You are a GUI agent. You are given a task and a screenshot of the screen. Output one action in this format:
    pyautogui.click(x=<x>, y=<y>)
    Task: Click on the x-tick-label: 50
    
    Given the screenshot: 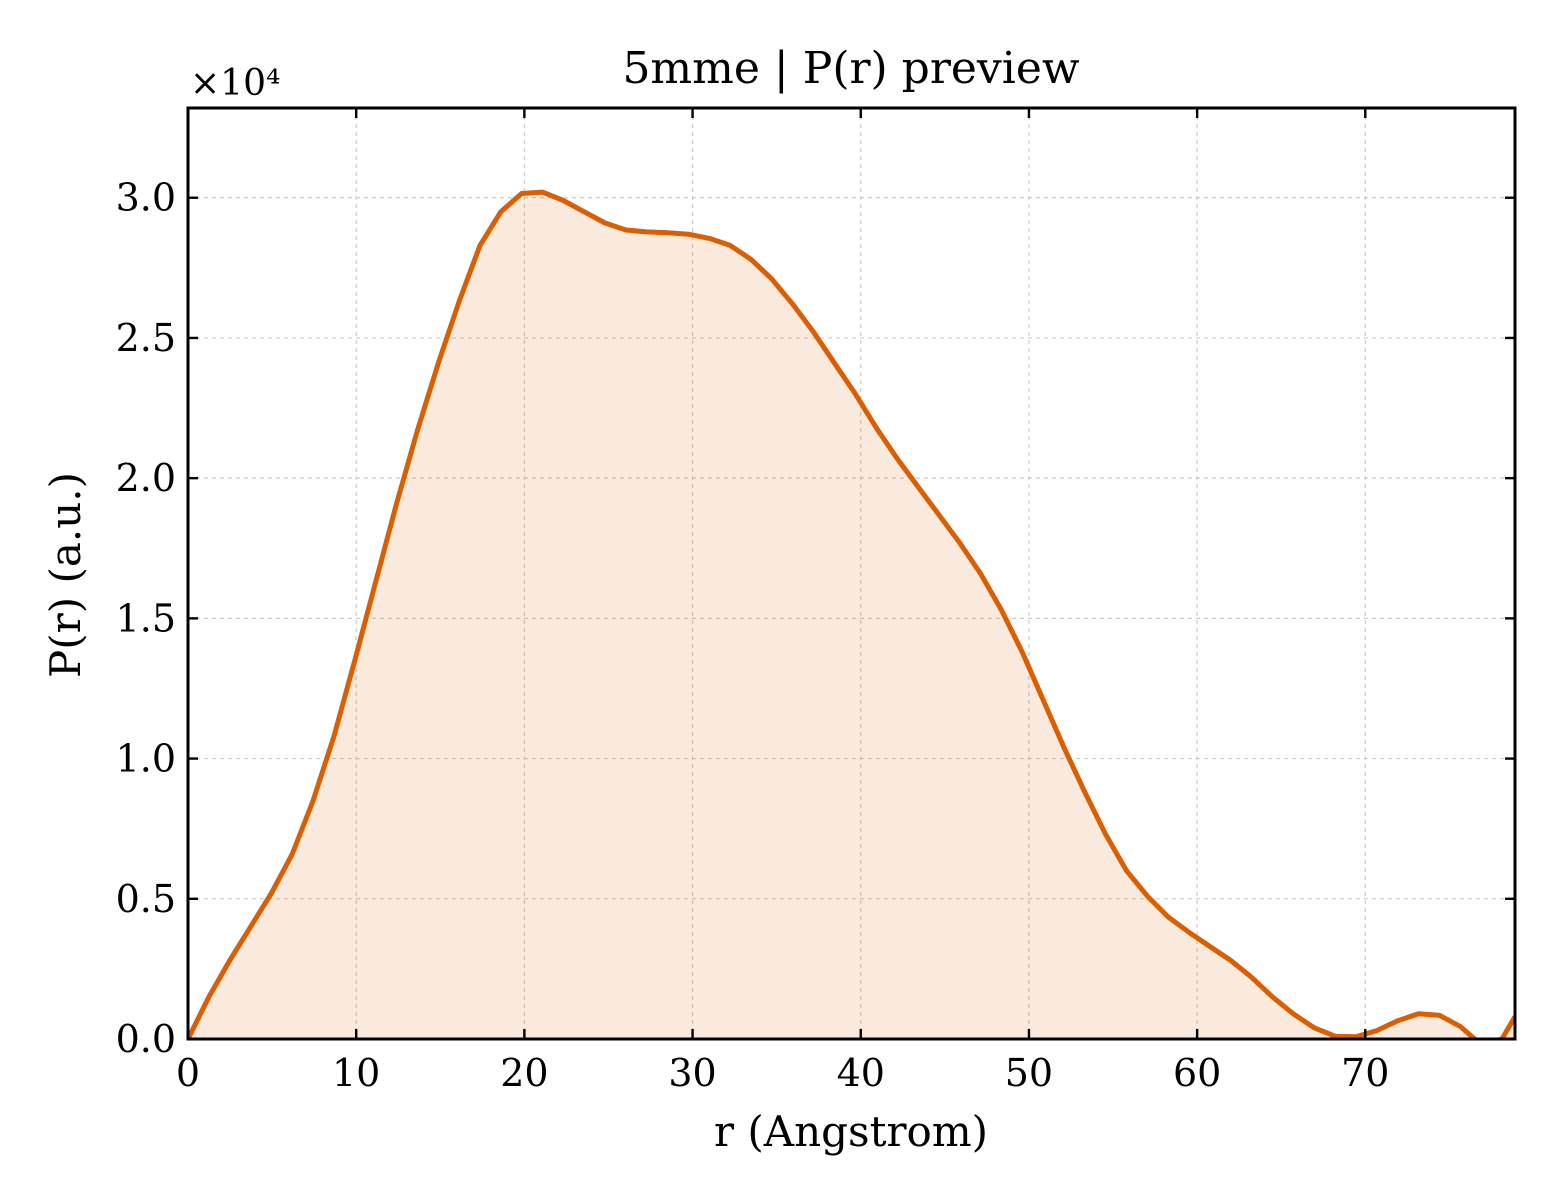 What is the action you would take?
    pyautogui.click(x=1029, y=1073)
    